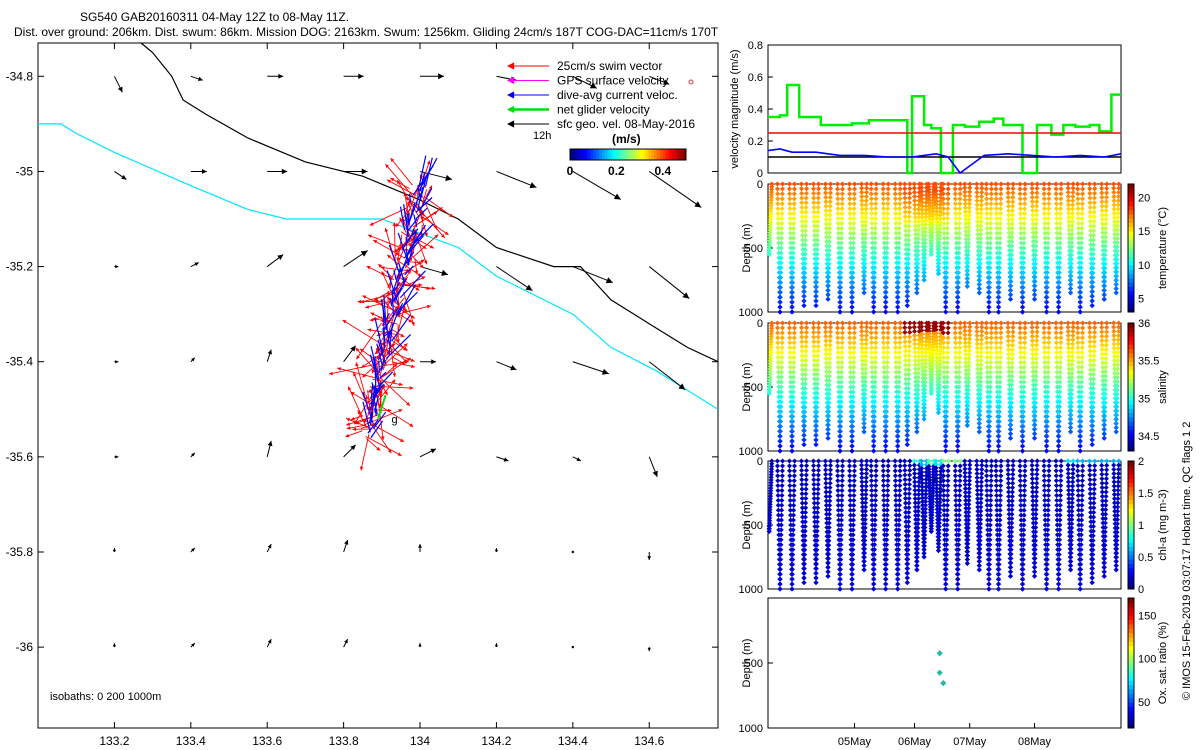 This screenshot has height=750, width=1200. Describe the element at coordinates (1141, 526) in the screenshot. I see `profile-colorbar-tick: 1` at that location.